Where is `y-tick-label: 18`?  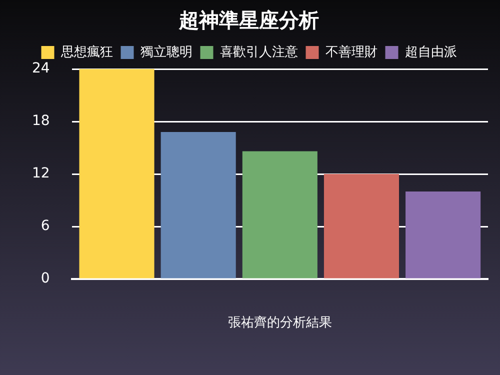 y-tick-label: 18 is located at coordinates (41, 121).